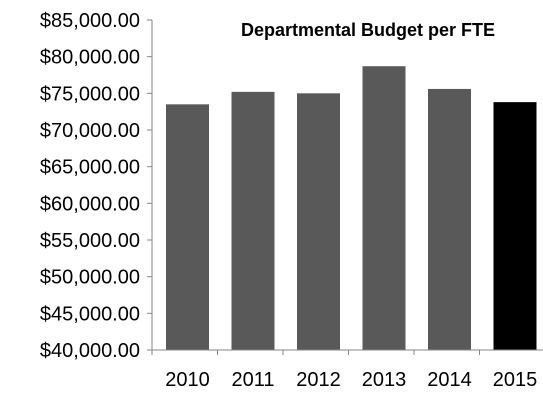 This screenshot has height=399, width=543. What do you see at coordinates (515, 380) in the screenshot?
I see `x-tick-label: 2015` at bounding box center [515, 380].